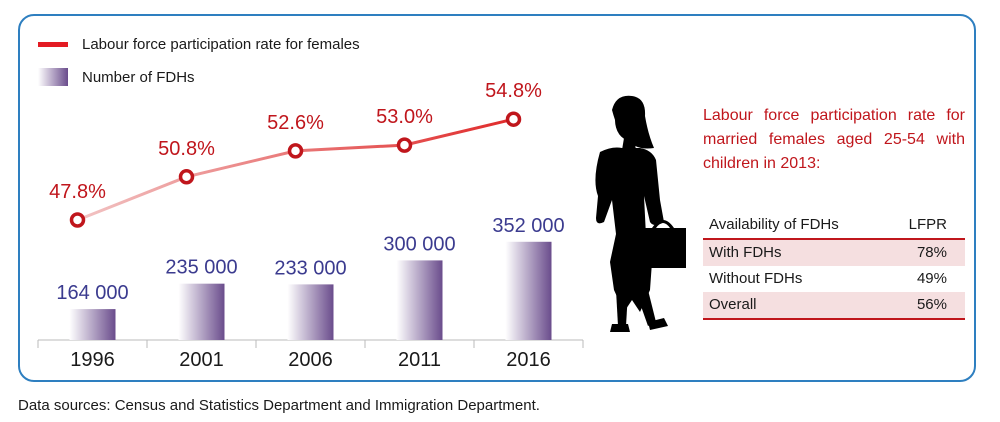 The width and height of the screenshot is (1000, 422). I want to click on row-value: 56%, so click(931, 304).